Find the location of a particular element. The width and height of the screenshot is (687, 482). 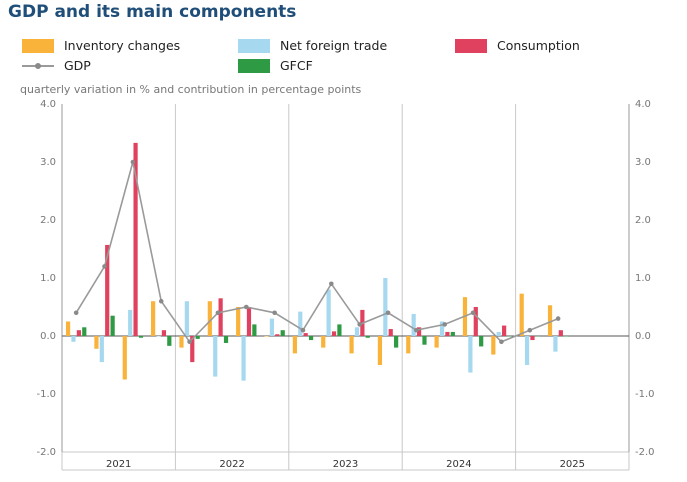

bar-inventory-2023Q3 is located at coordinates (351, 345).